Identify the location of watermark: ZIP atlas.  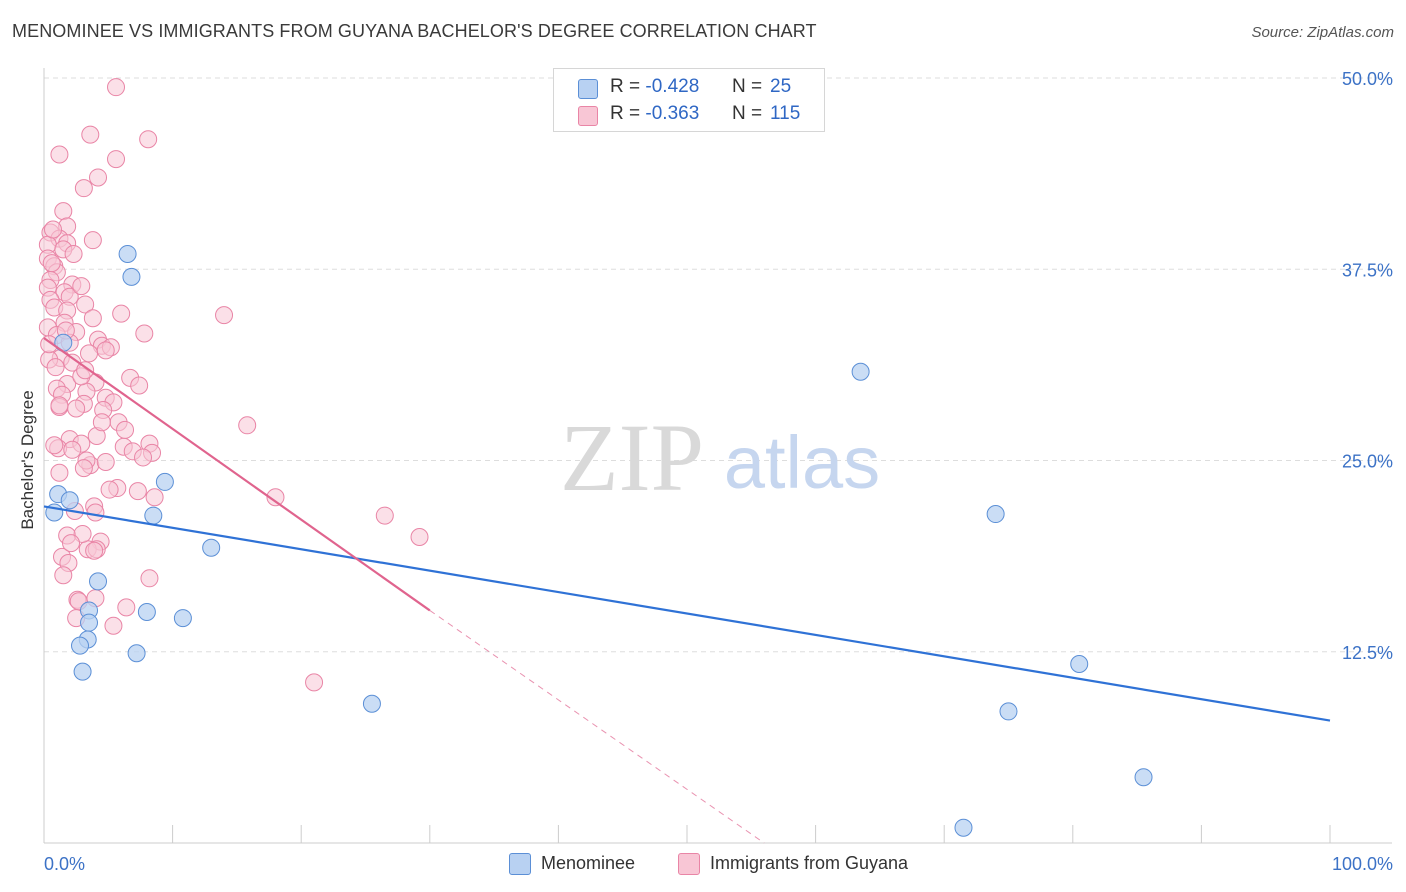
(720, 457).